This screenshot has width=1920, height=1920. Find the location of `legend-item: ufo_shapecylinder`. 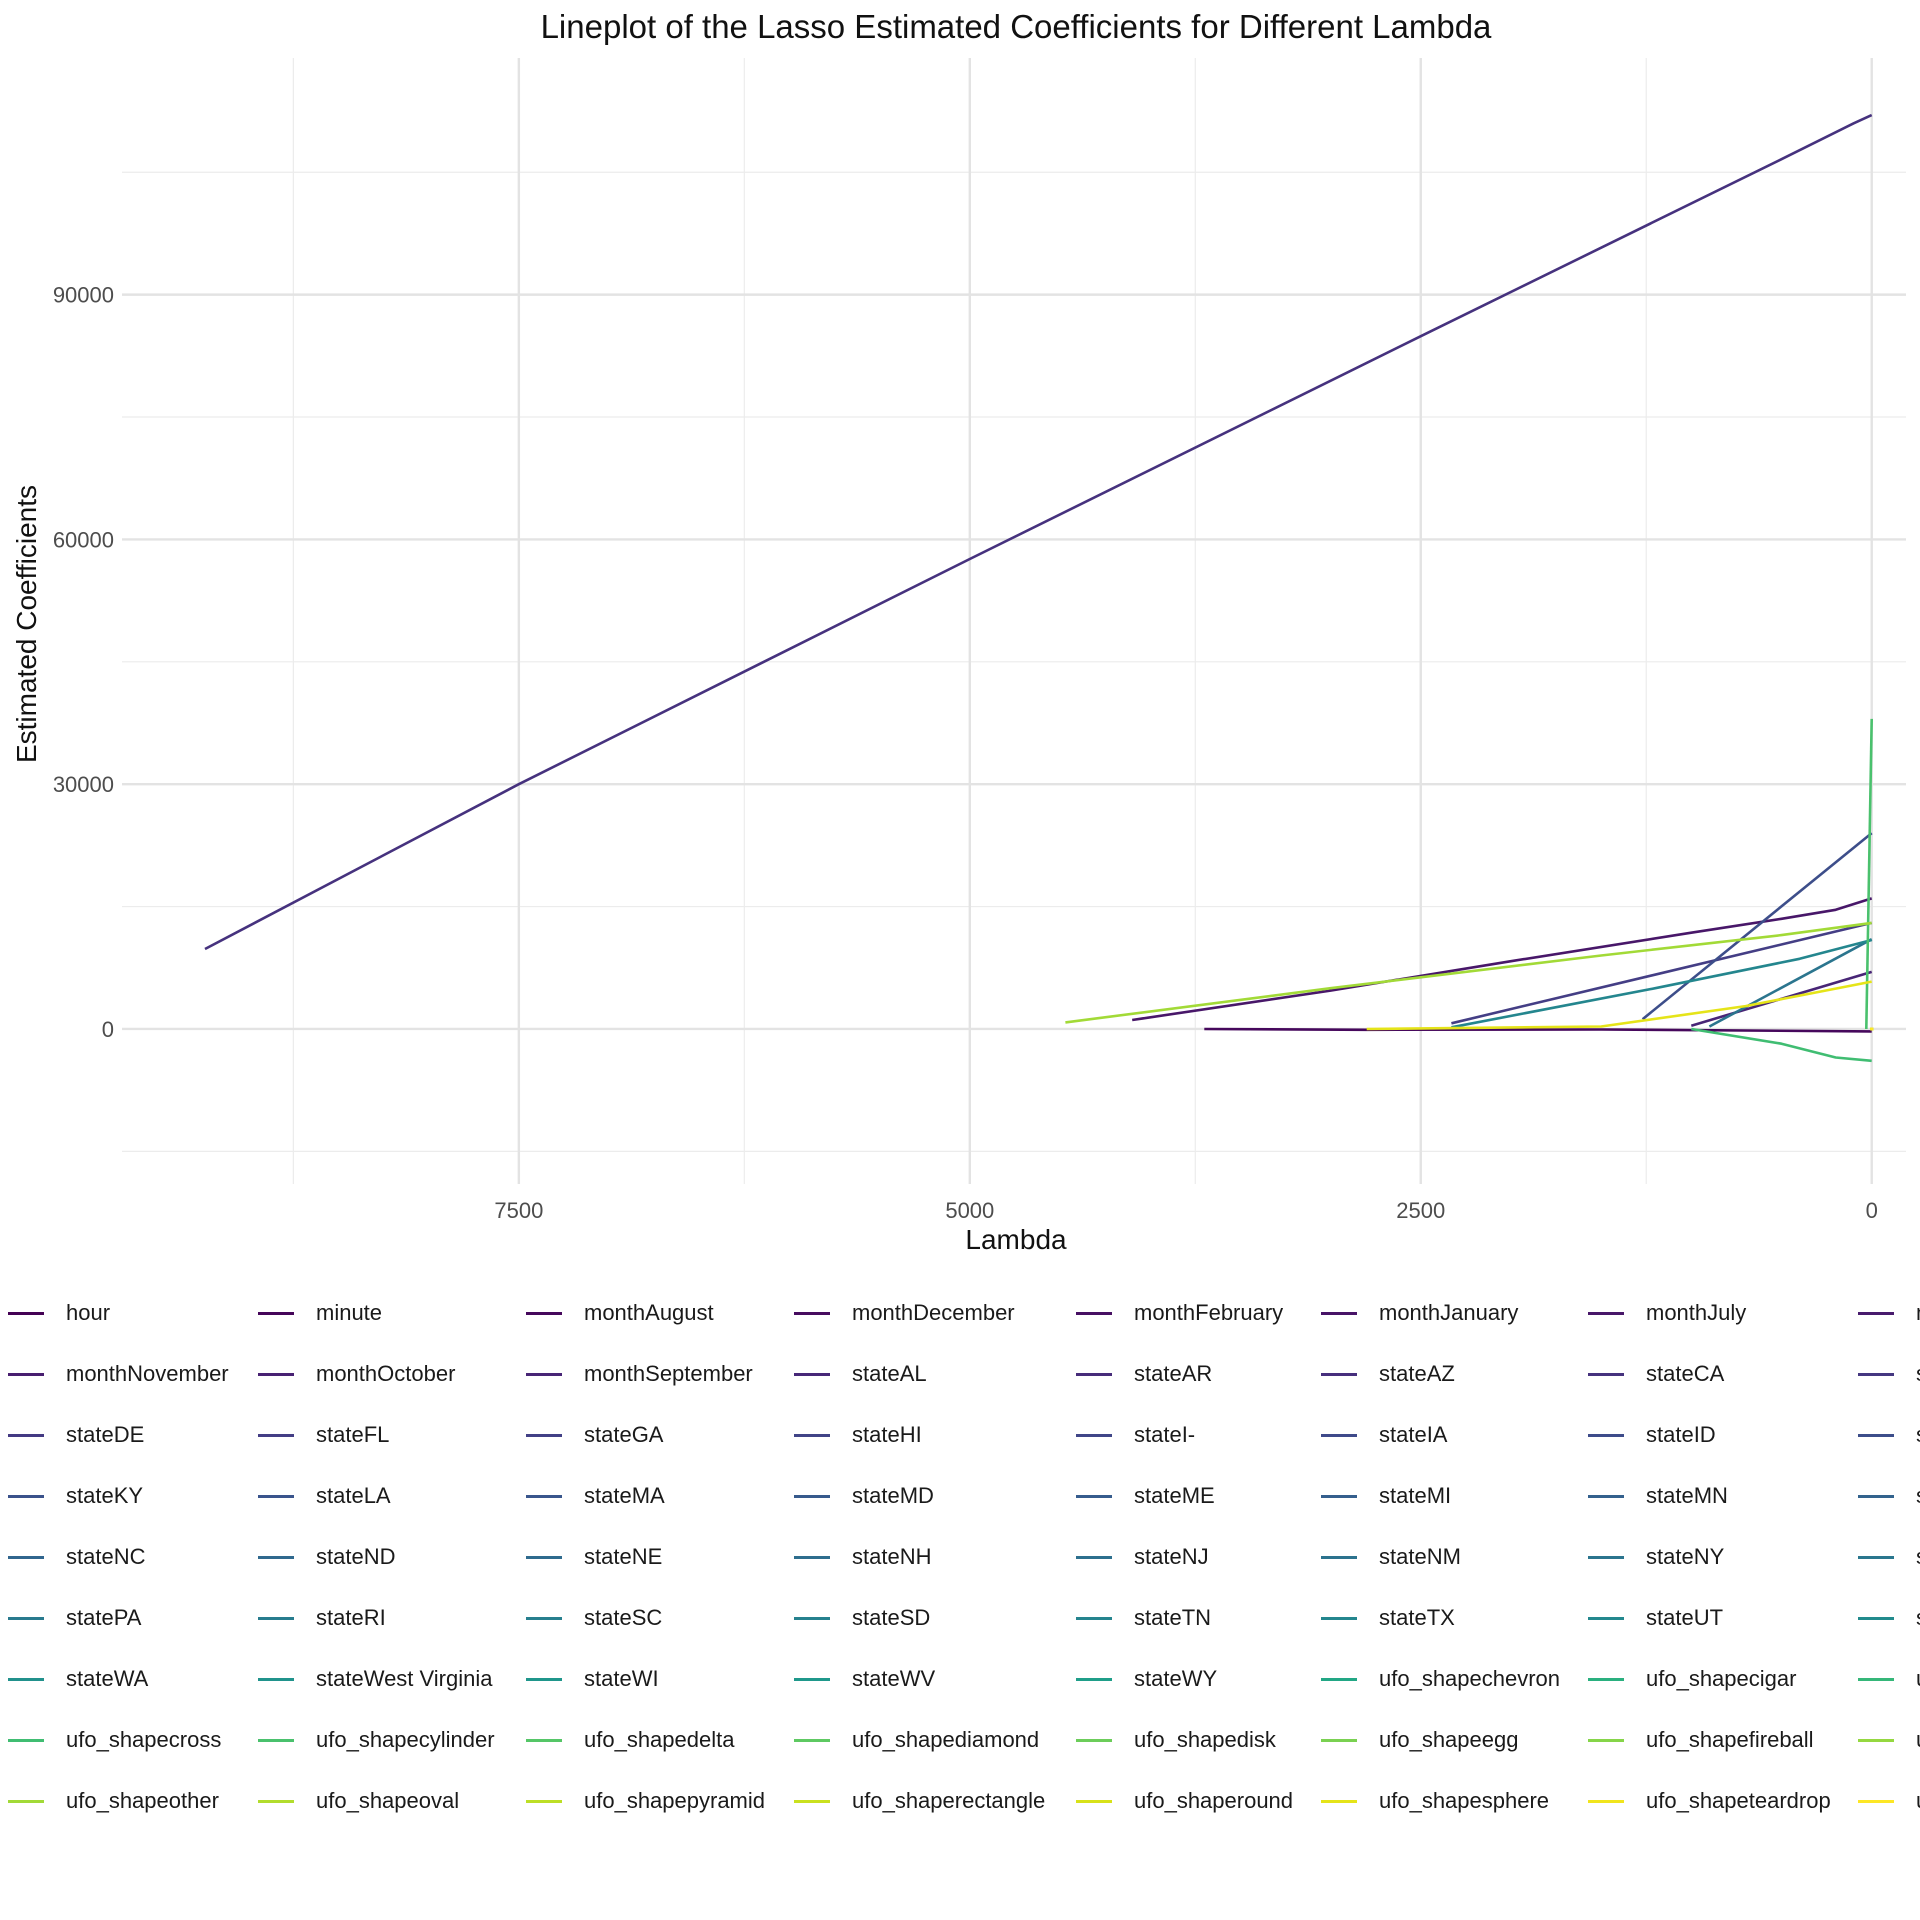

legend-item: ufo_shapecylinder is located at coordinates (372, 1740).